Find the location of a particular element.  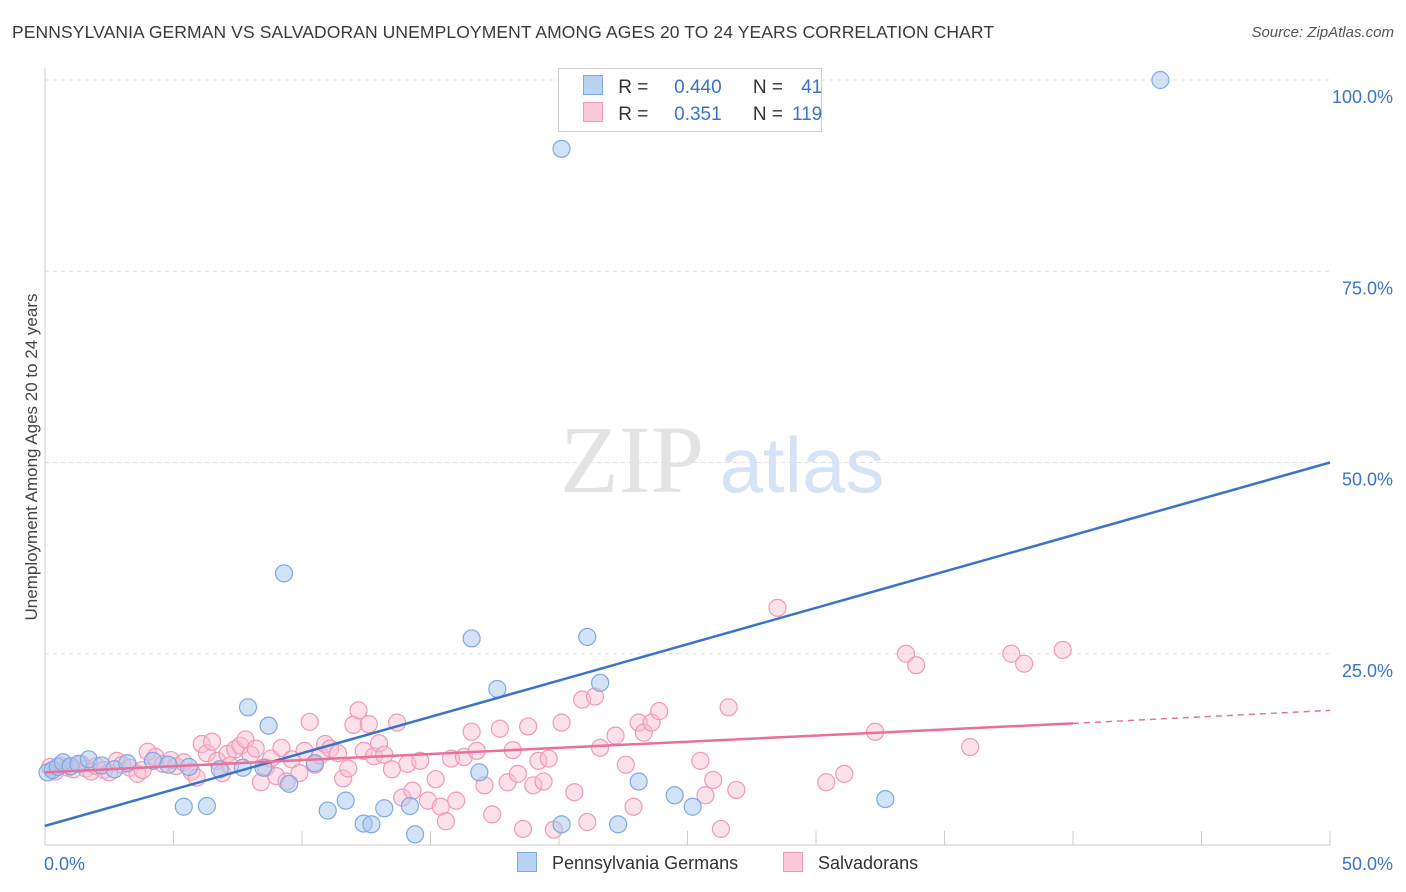

y-tick-label: 75.0% is located at coordinates (1367, 288).